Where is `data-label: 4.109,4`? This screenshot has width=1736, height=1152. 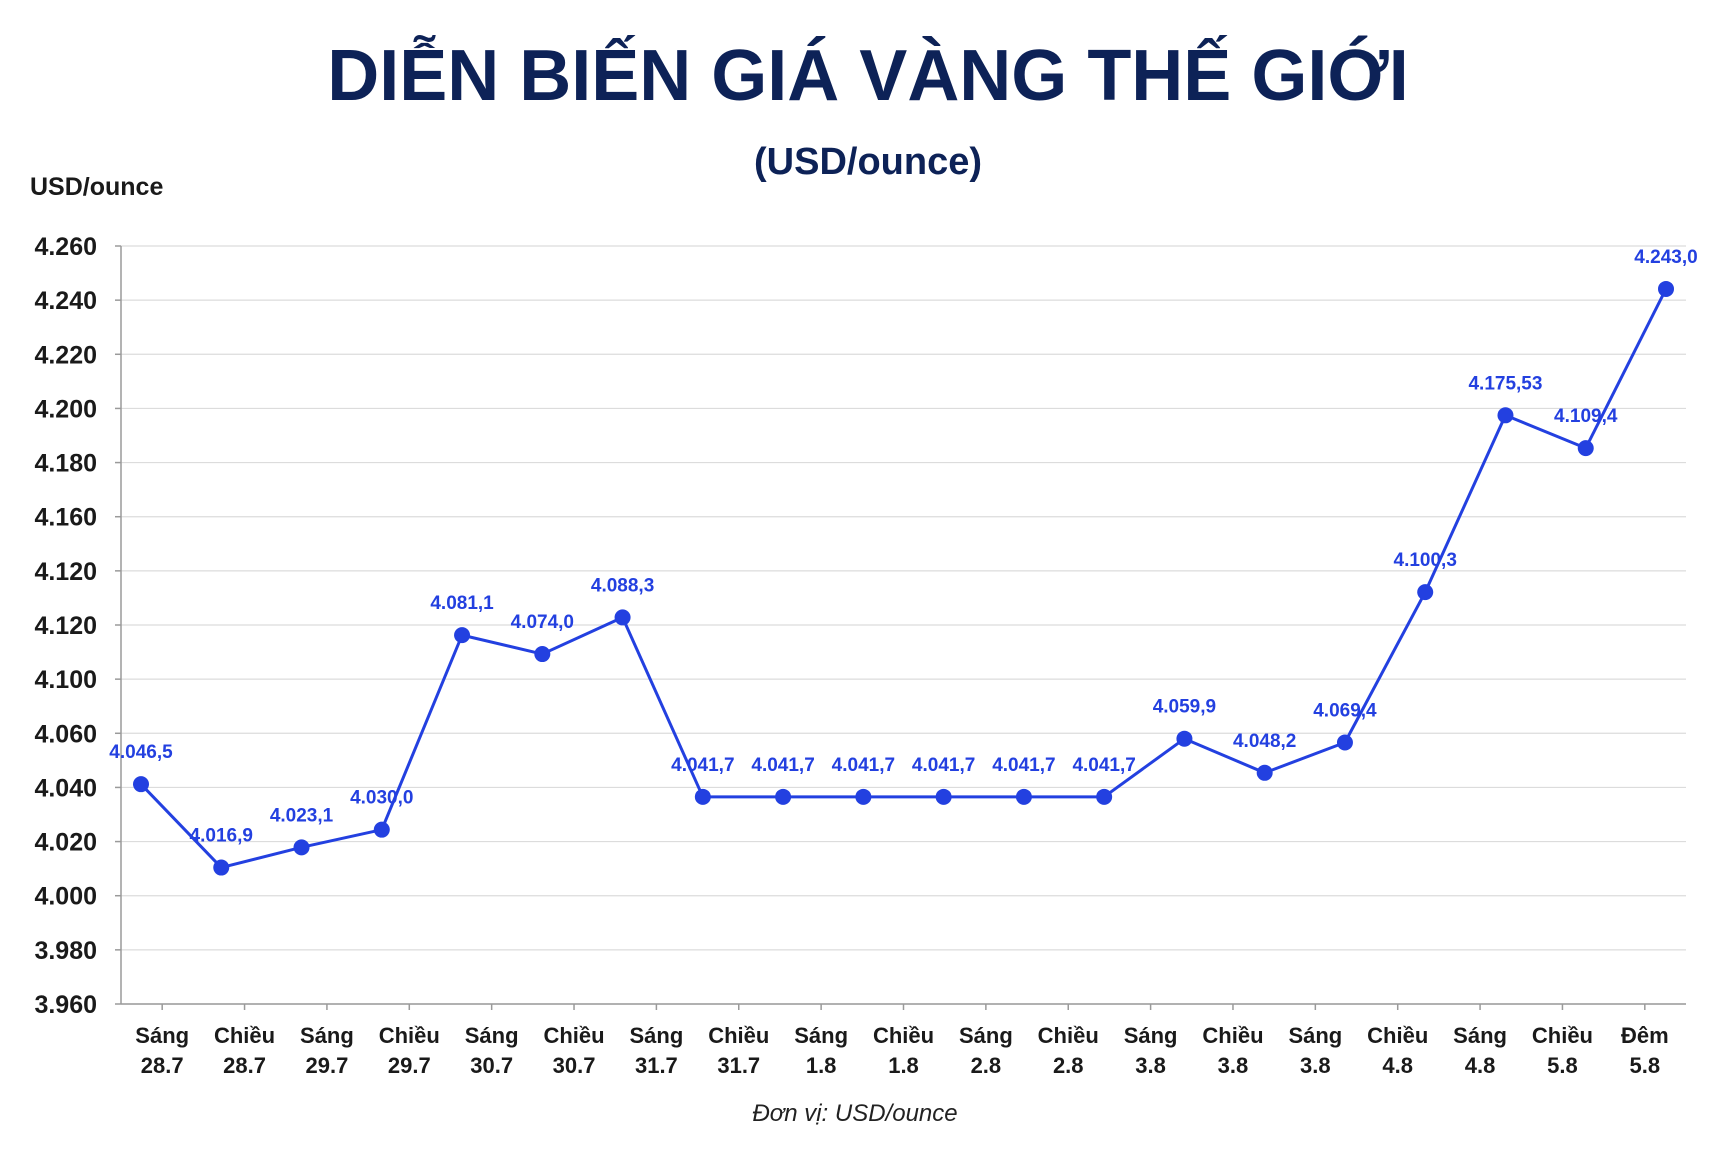
data-label: 4.109,4 is located at coordinates (1586, 416).